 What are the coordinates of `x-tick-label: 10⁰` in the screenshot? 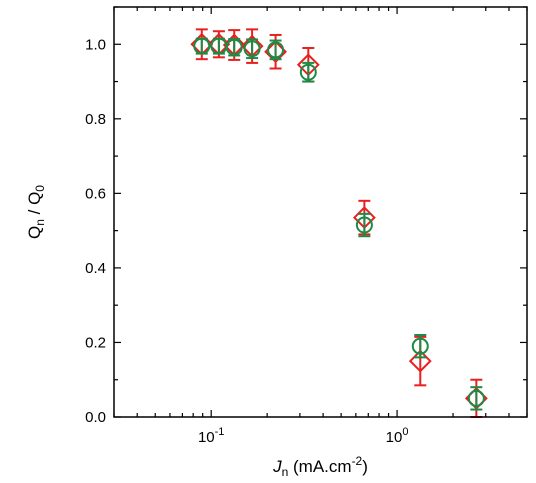 It's located at (397, 436).